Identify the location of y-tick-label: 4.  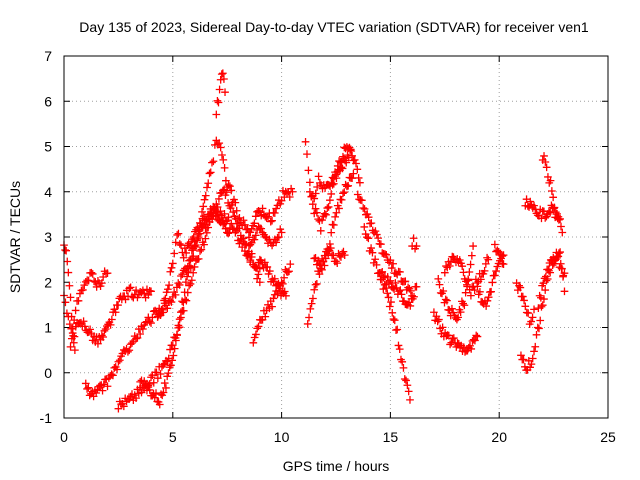
(48, 192).